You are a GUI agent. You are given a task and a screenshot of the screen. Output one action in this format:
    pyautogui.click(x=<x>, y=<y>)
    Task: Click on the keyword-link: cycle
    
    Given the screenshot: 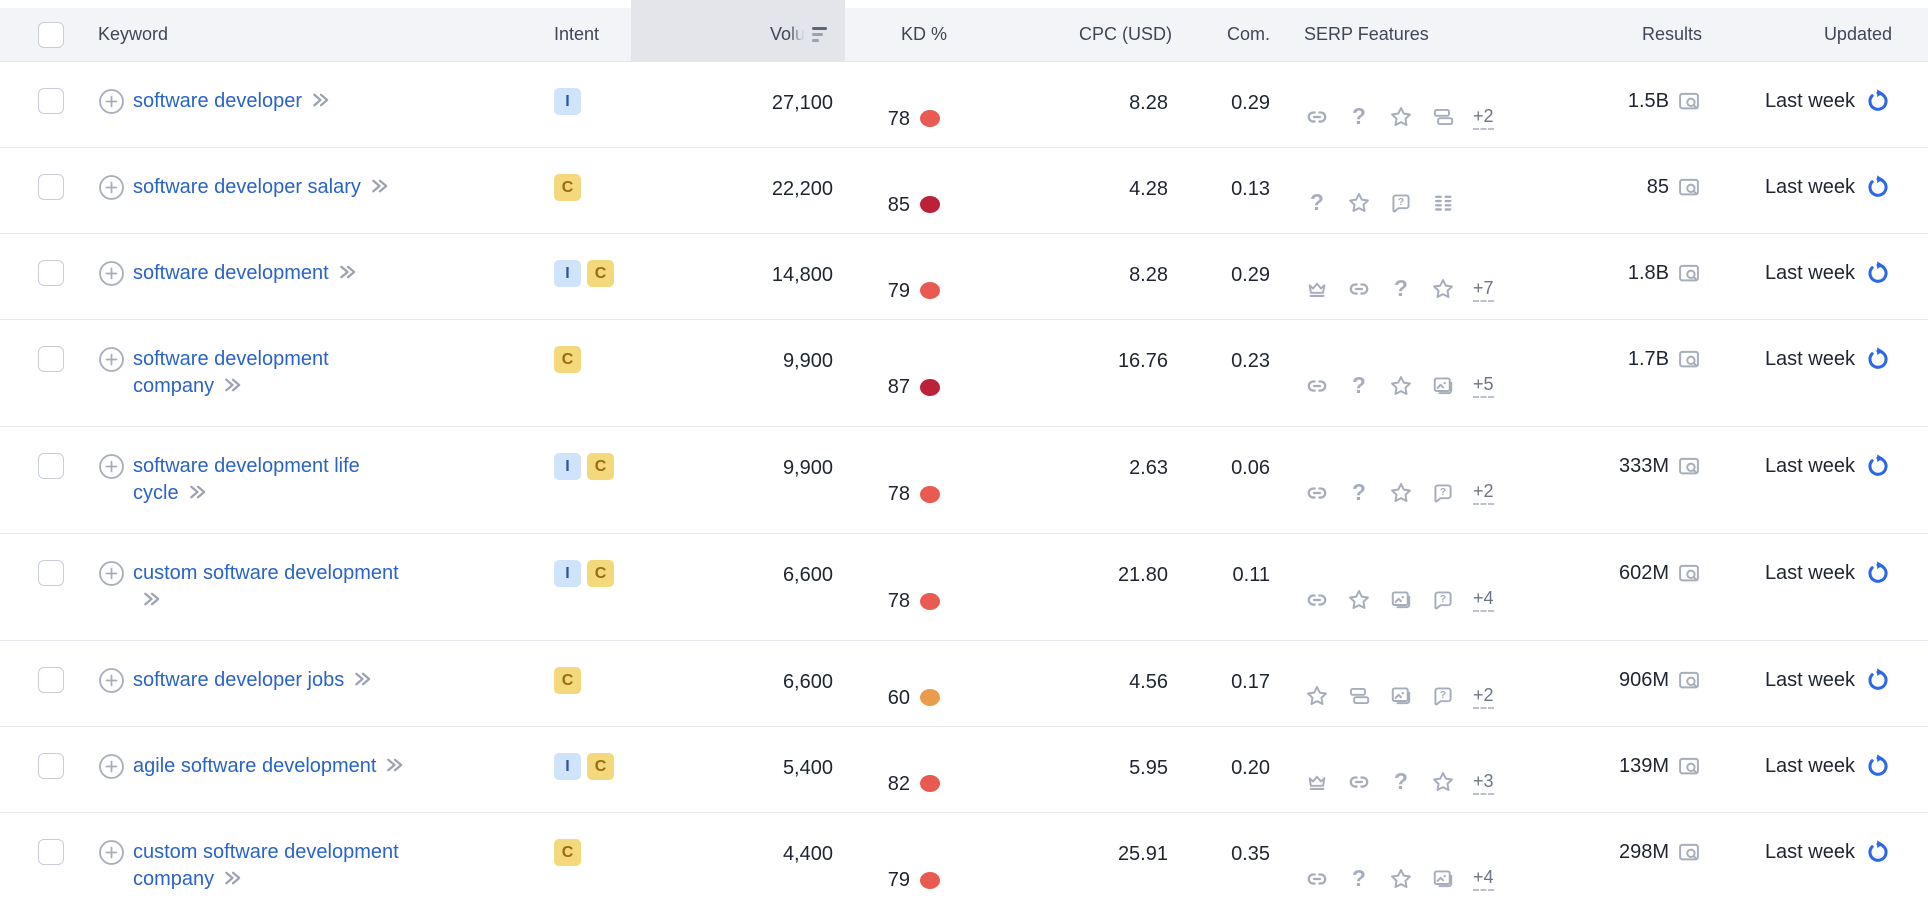 What is the action you would take?
    pyautogui.click(x=156, y=493)
    